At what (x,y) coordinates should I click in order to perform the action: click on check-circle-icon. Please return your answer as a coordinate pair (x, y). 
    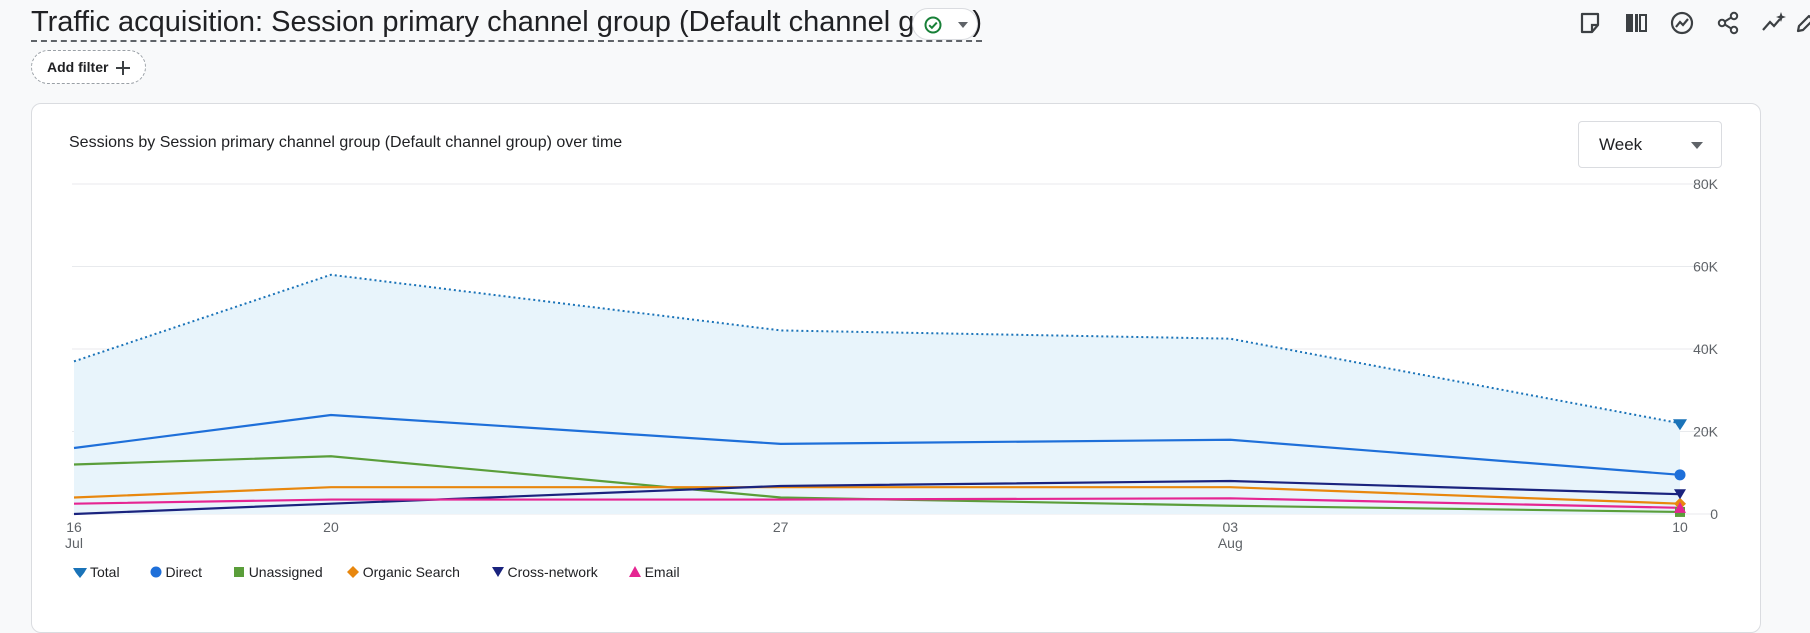
    Looking at the image, I should click on (933, 25).